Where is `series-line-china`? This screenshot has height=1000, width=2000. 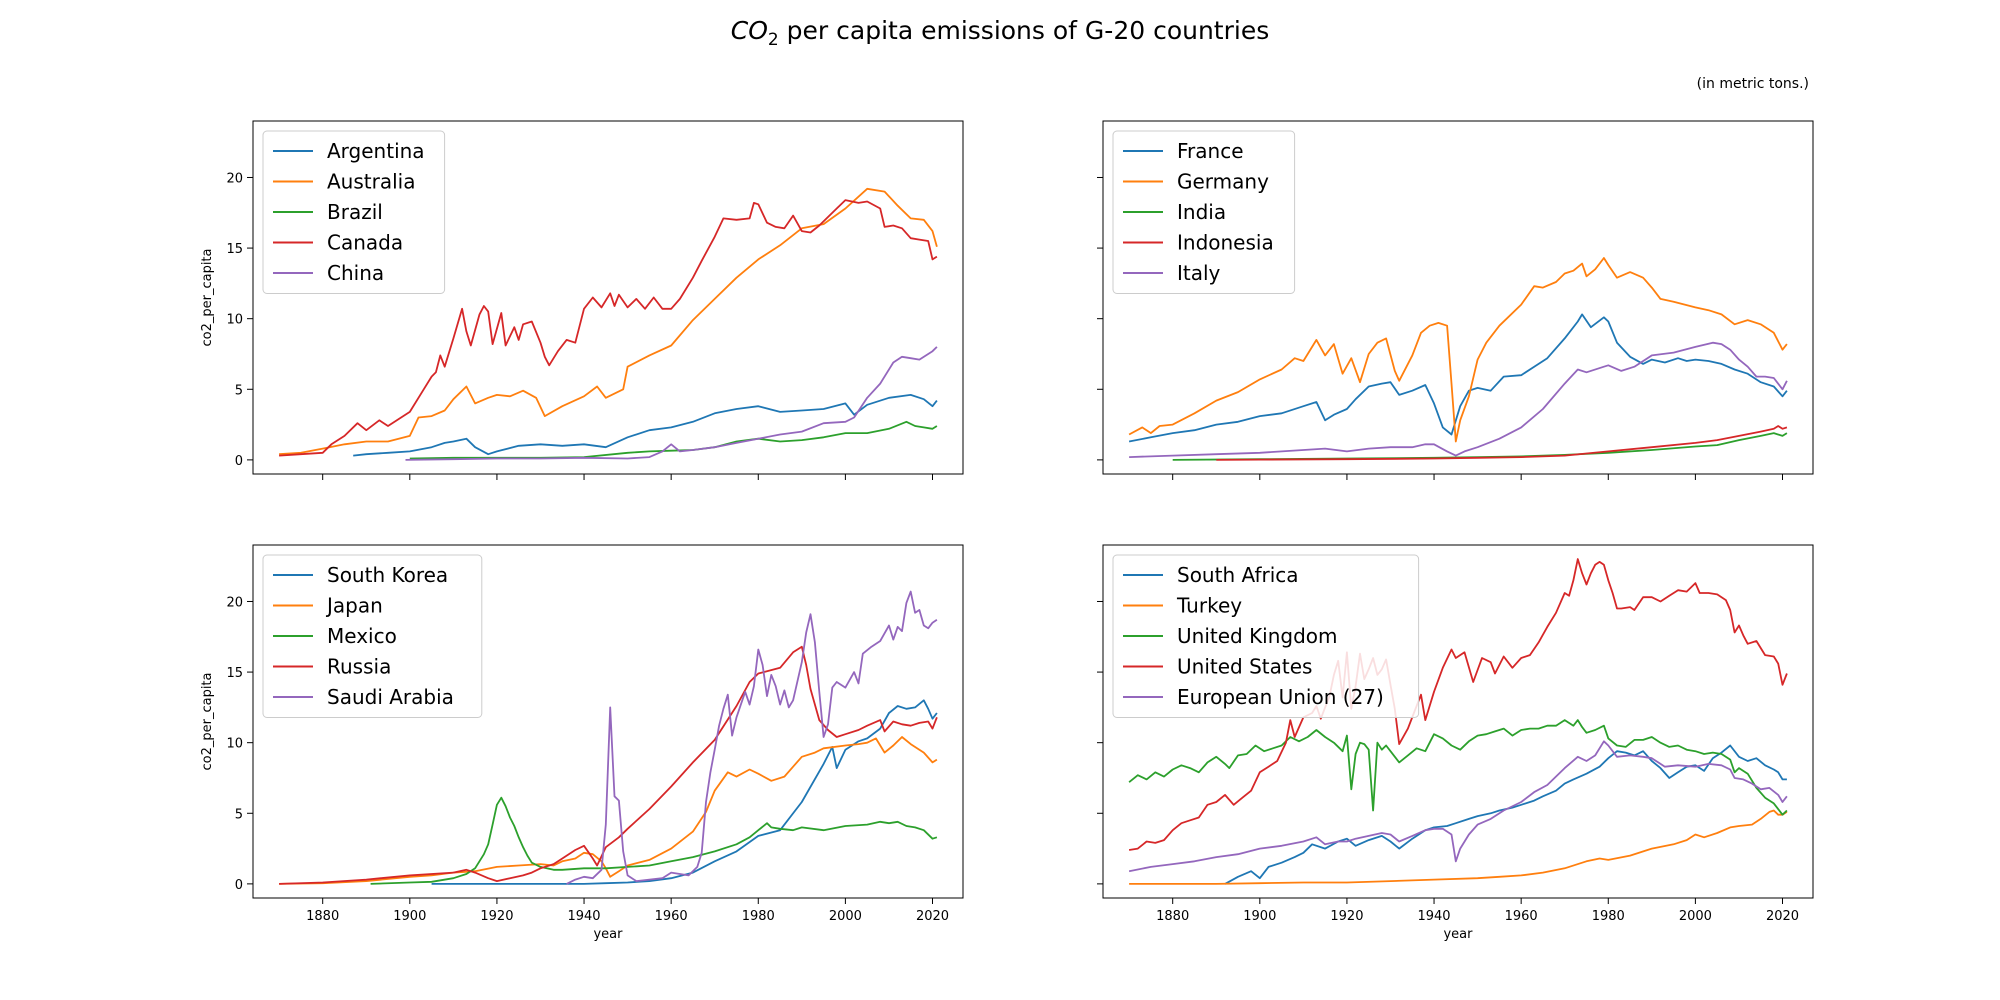 series-line-china is located at coordinates (671, 403).